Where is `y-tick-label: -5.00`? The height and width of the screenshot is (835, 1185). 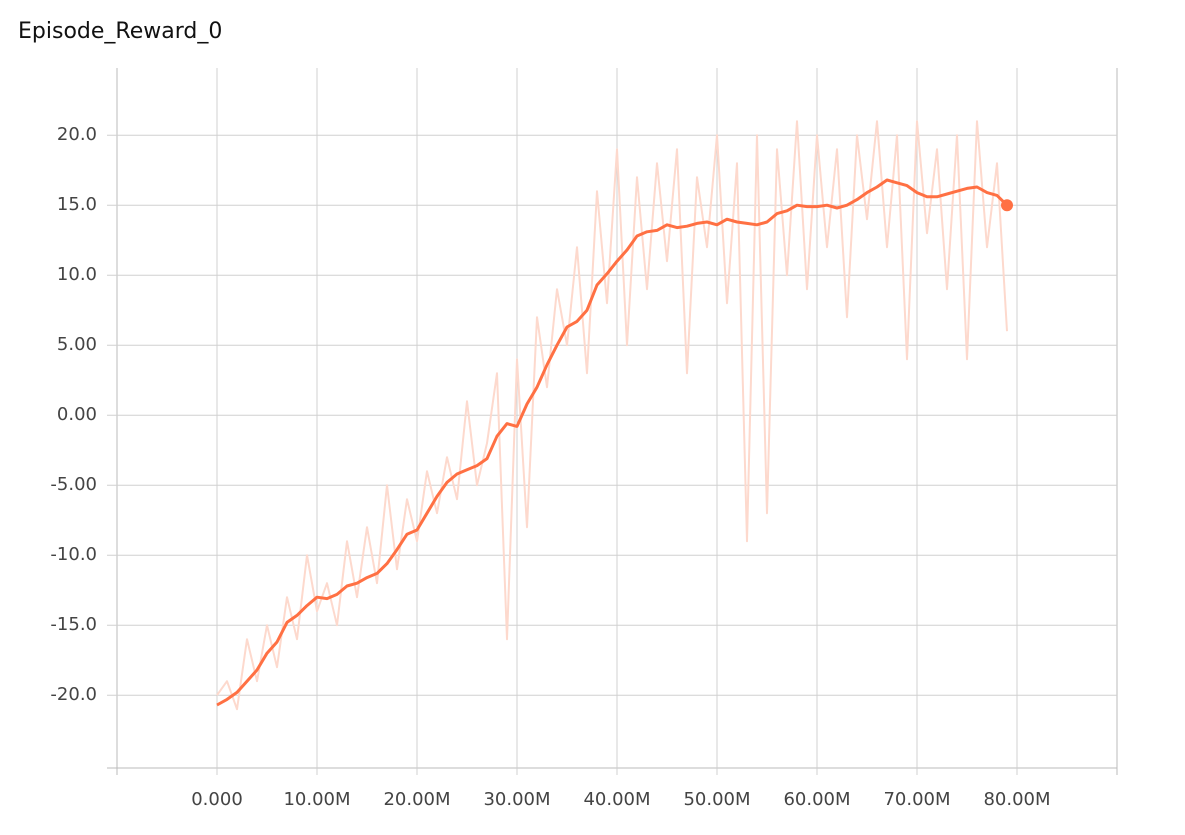
y-tick-label: -5.00 is located at coordinates (73, 484).